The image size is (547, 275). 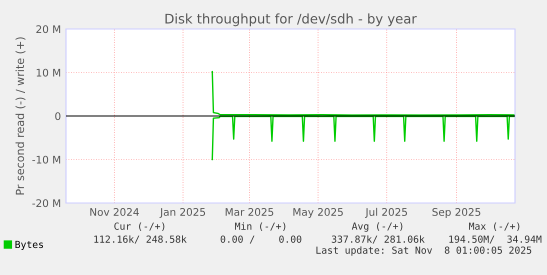 What do you see at coordinates (57, 116) in the screenshot?
I see `y-tick-label: 0` at bounding box center [57, 116].